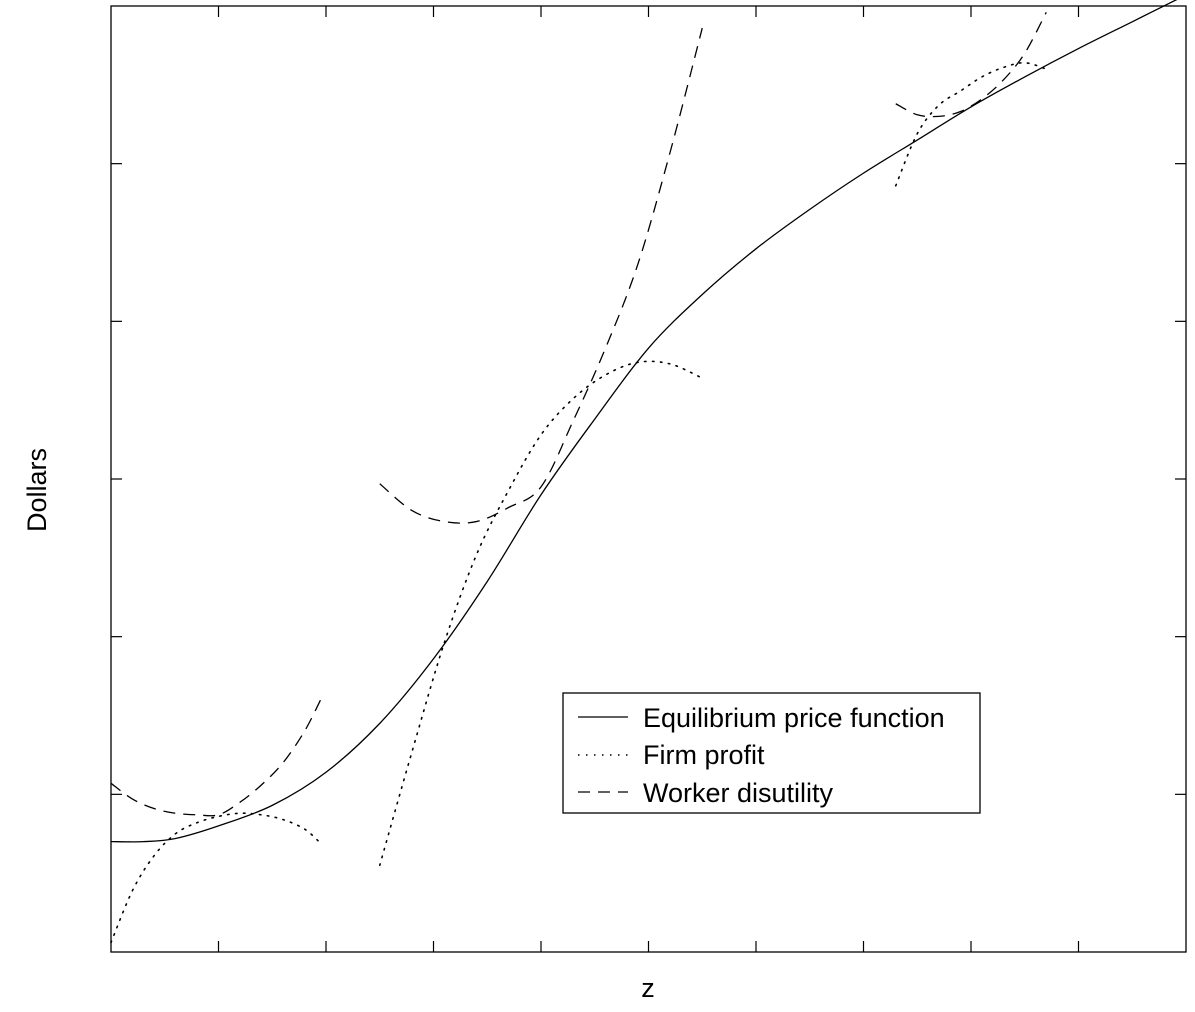  What do you see at coordinates (37, 490) in the screenshot?
I see `y-axis-label: Dollars` at bounding box center [37, 490].